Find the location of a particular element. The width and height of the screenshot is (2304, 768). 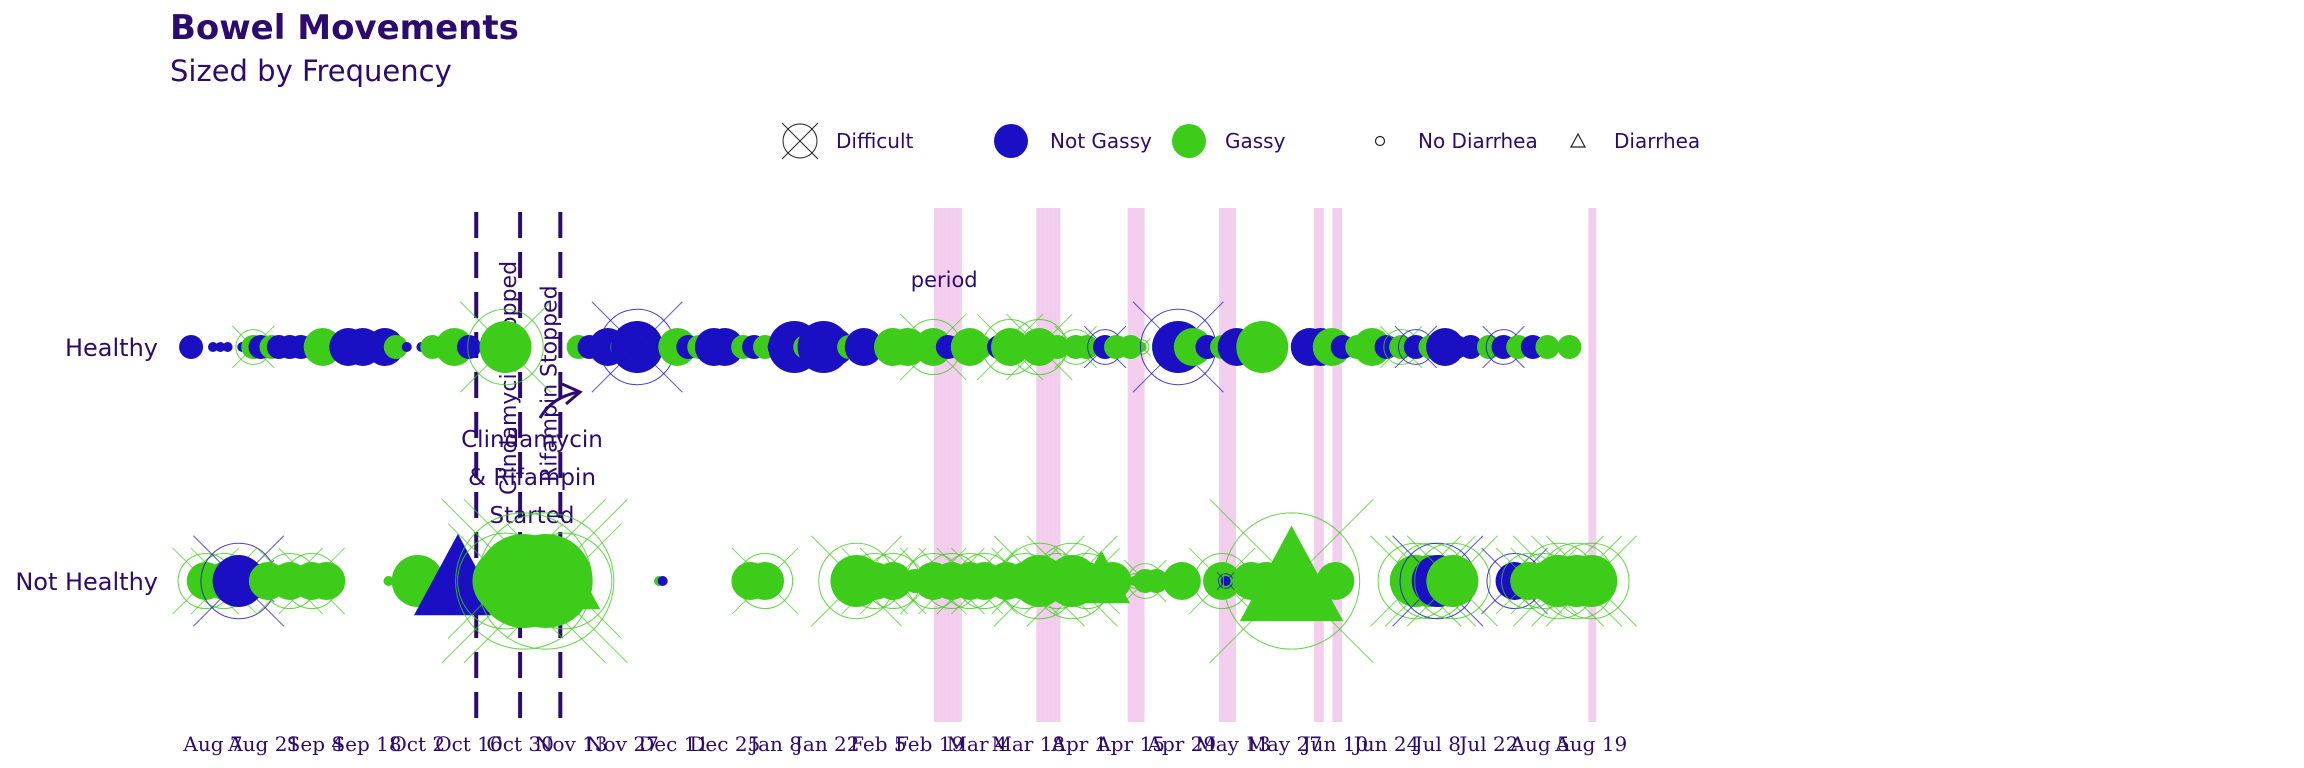

legend-no-diarrhea-icon is located at coordinates (1380, 141).